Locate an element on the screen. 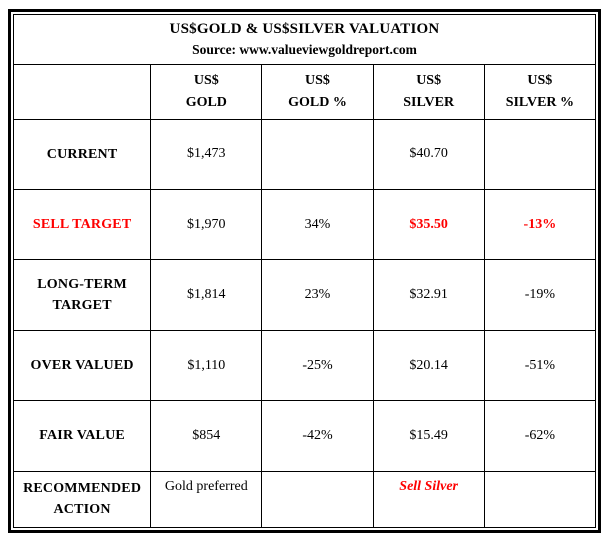  header-line: GOLD is located at coordinates (206, 102).